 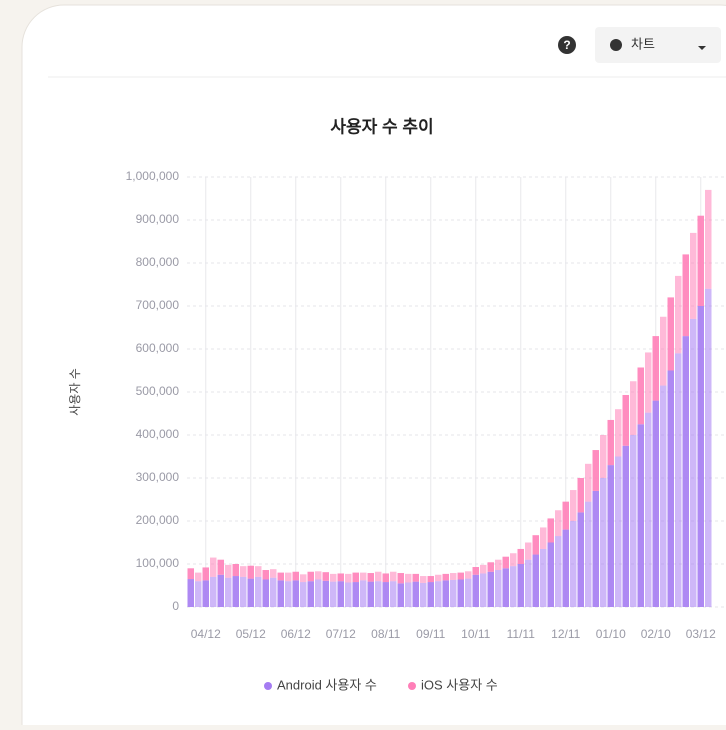 I want to click on y-tick-label: 400,000, so click(x=158, y=434).